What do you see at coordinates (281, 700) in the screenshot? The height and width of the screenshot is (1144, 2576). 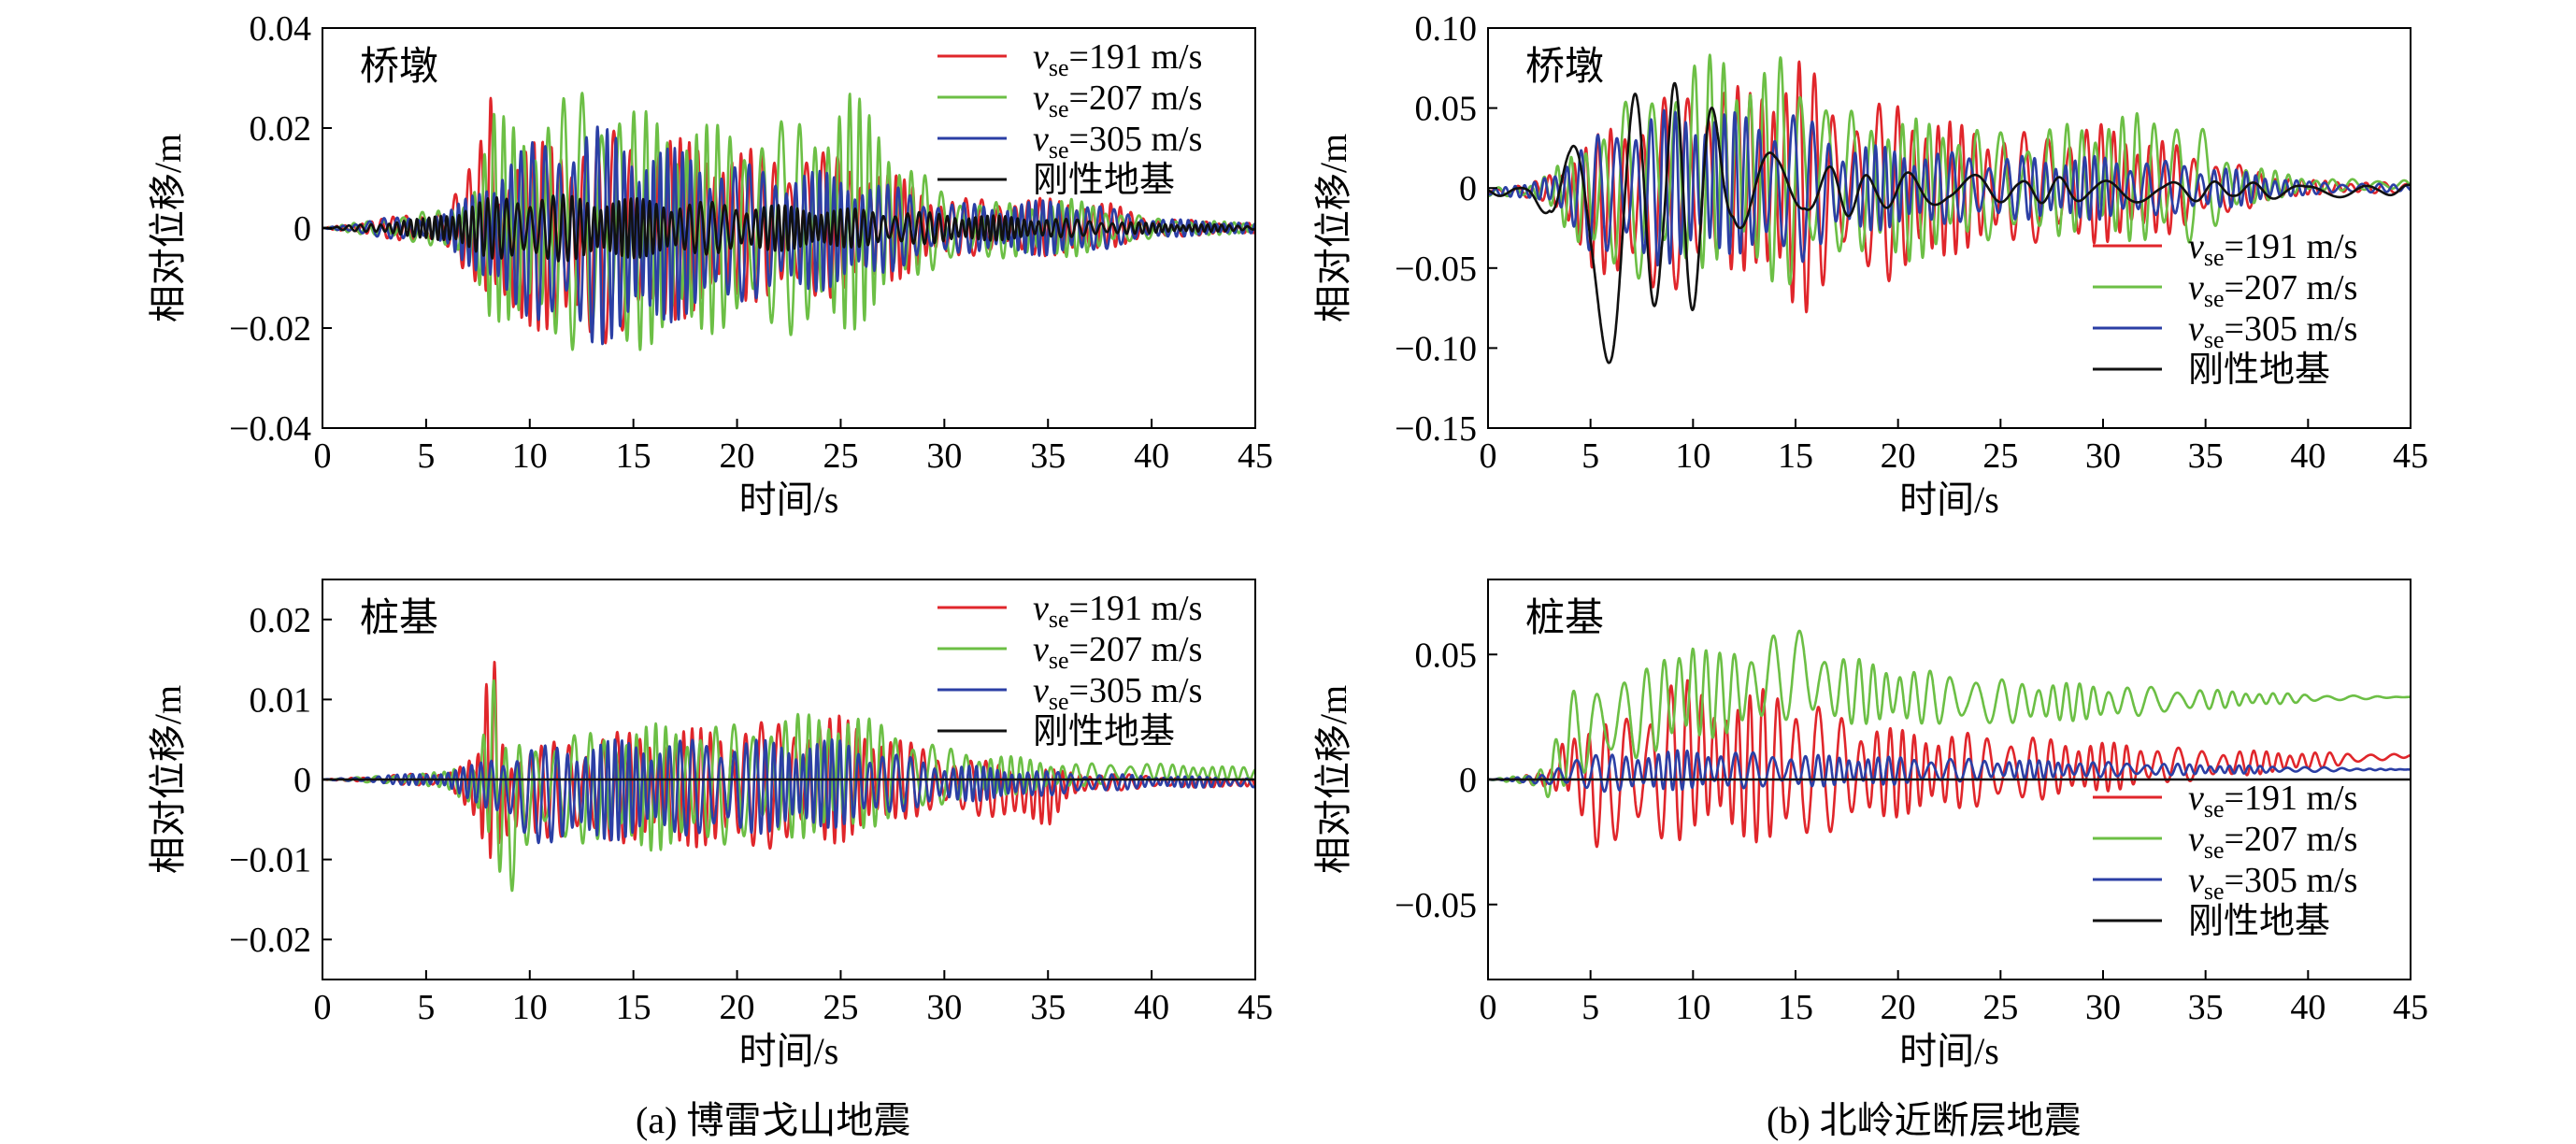 I see `y-tick-label: 0.01` at bounding box center [281, 700].